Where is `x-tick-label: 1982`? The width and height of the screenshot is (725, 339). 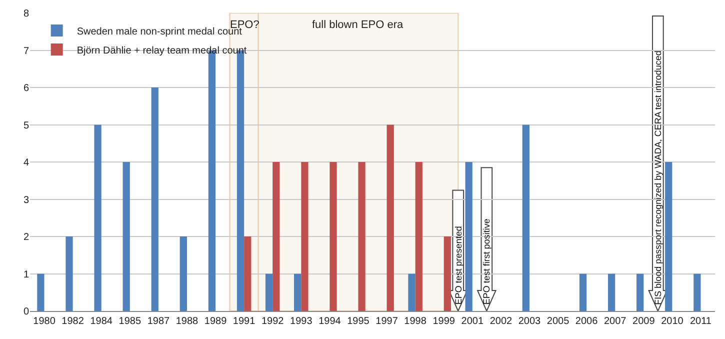
x-tick-label: 1982 is located at coordinates (73, 321).